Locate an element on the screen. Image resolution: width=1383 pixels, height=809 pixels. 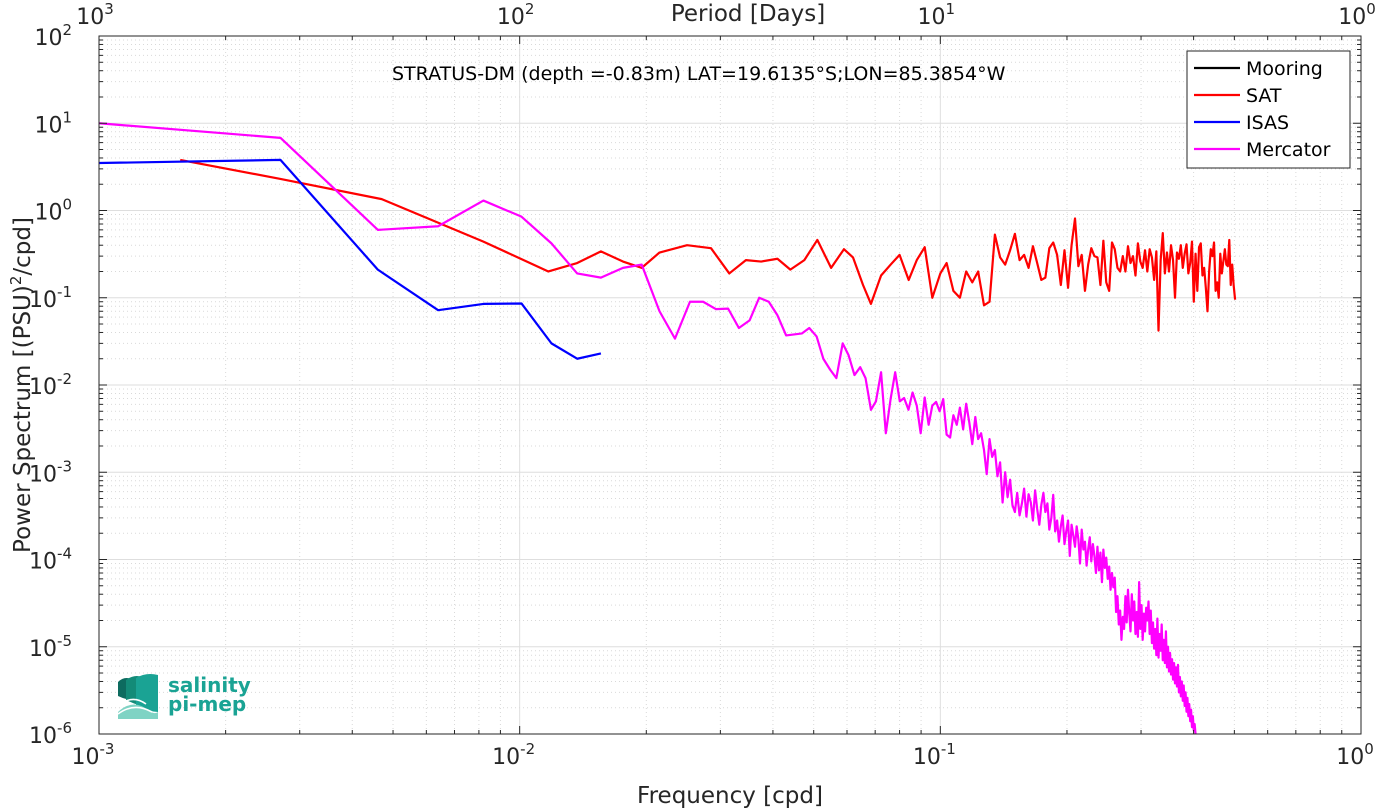
legend-entries: Mooring SAT ISAS Mercator is located at coordinates (1262, 109).